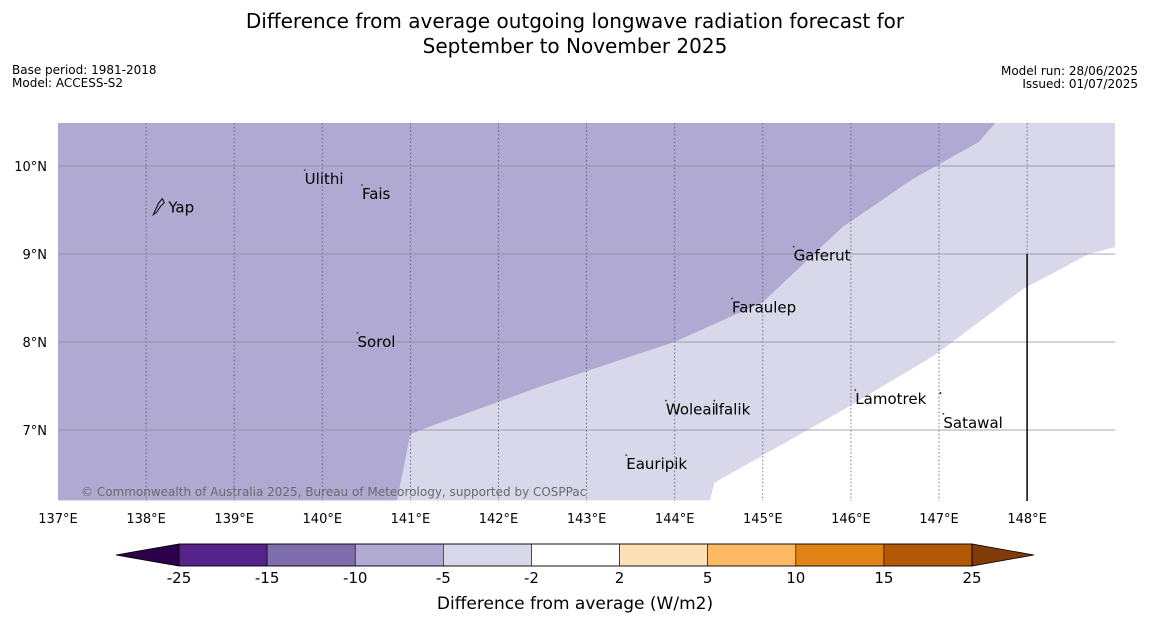 This screenshot has height=644, width=1150. Describe the element at coordinates (234, 519) in the screenshot. I see `longitude-tick-label: 139°E` at that location.